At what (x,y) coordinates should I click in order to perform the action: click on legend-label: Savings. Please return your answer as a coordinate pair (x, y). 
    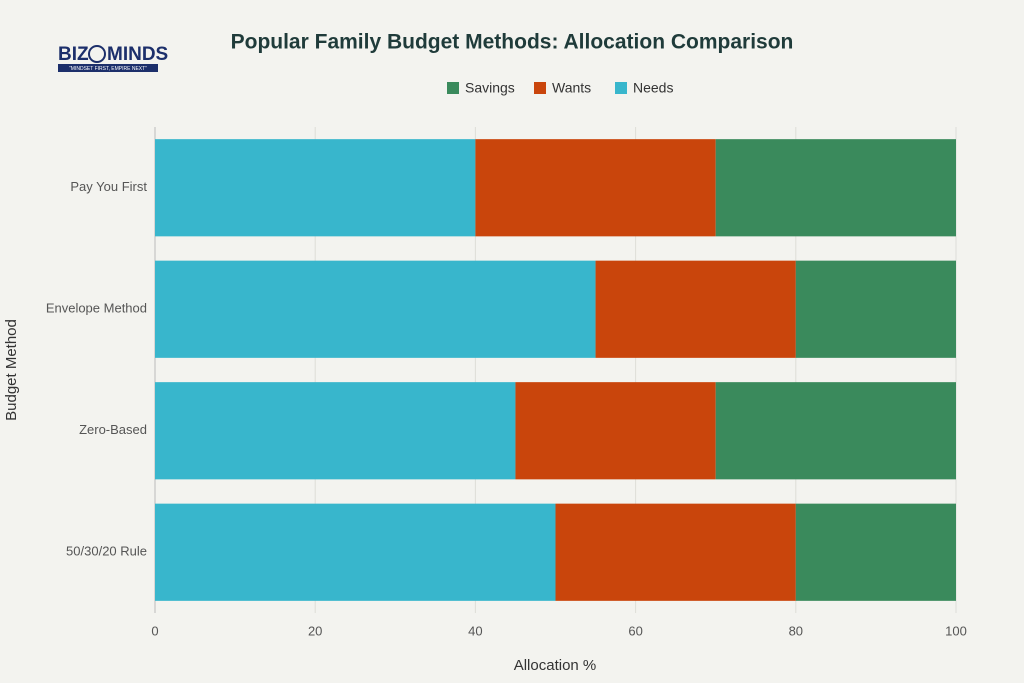
    Looking at the image, I should click on (490, 88).